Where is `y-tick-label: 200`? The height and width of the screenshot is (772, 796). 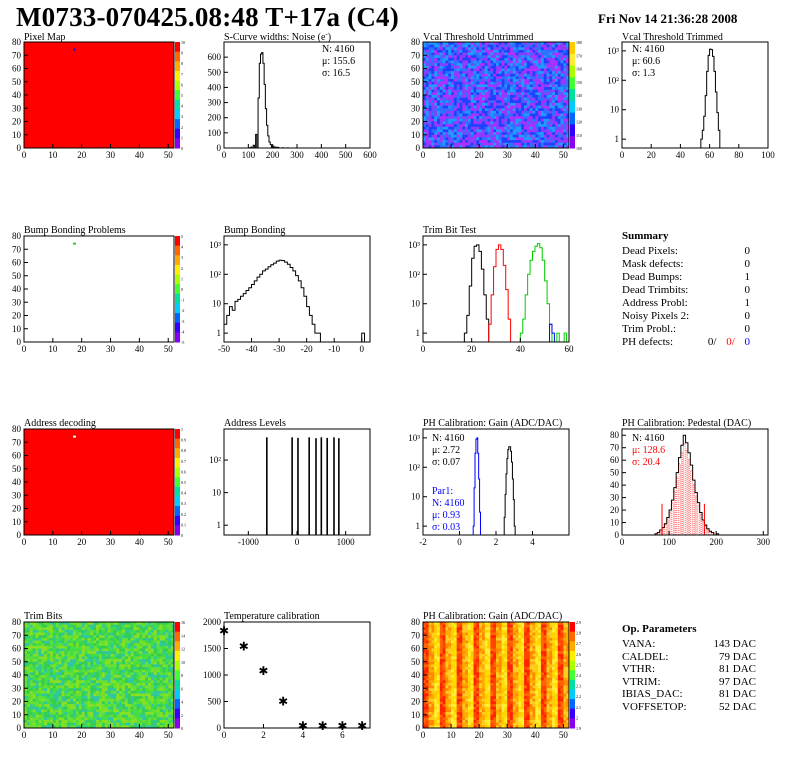
y-tick-label: 200 is located at coordinates (215, 118).